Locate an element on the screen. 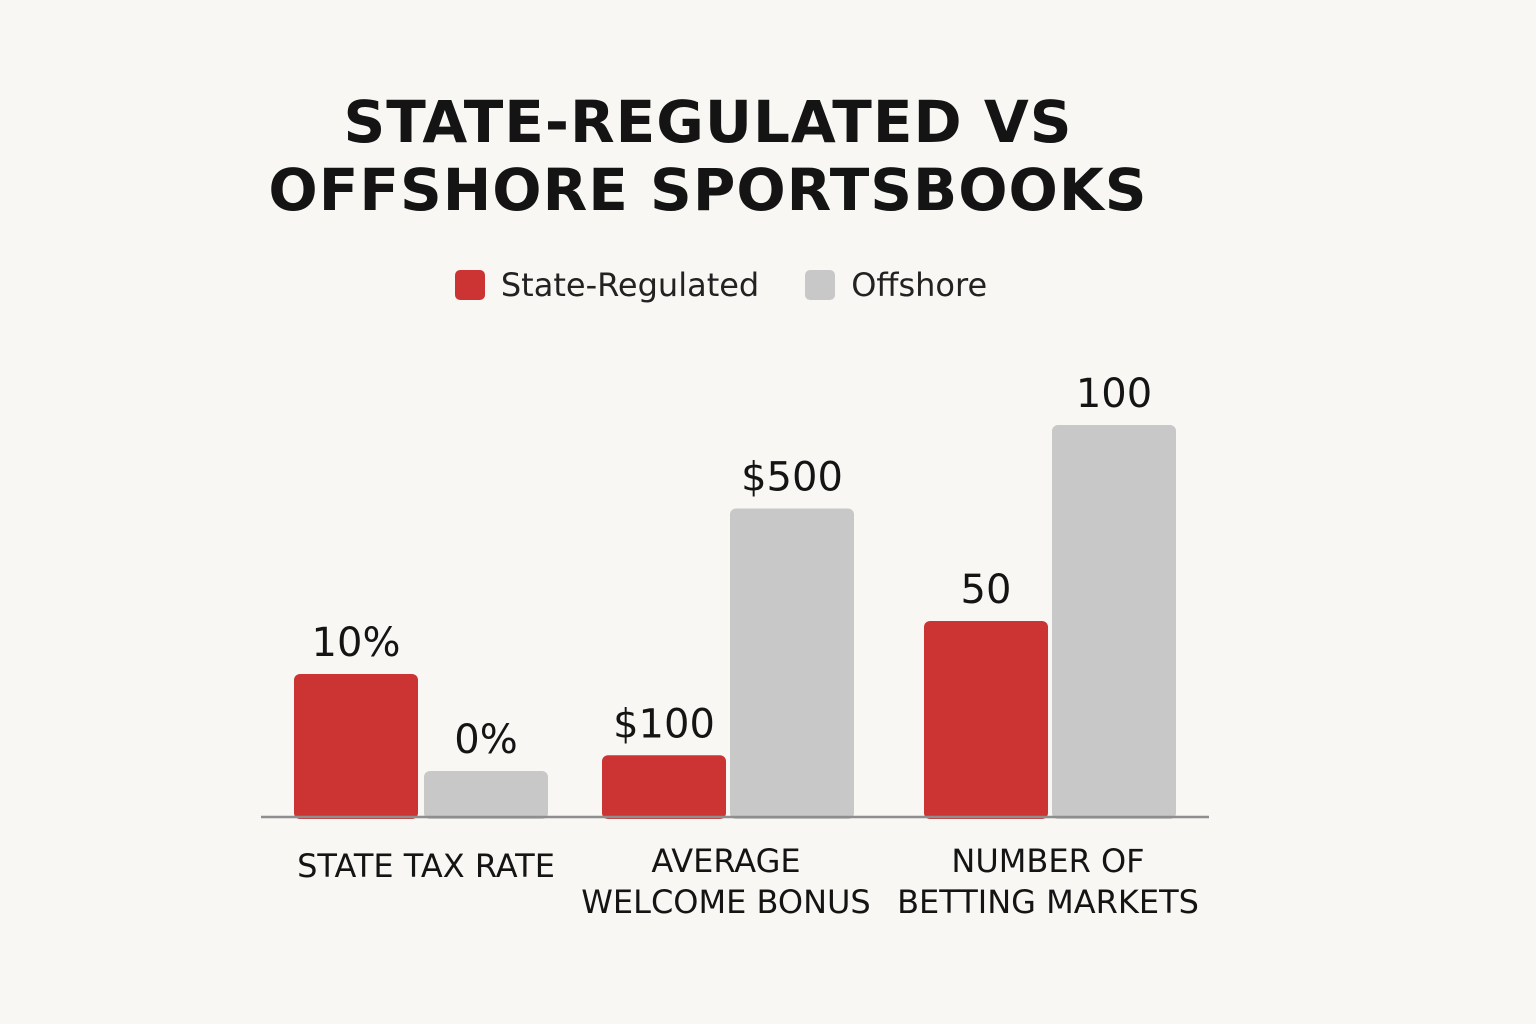  bar-state-tax-rate-state-regulated is located at coordinates (356, 746).